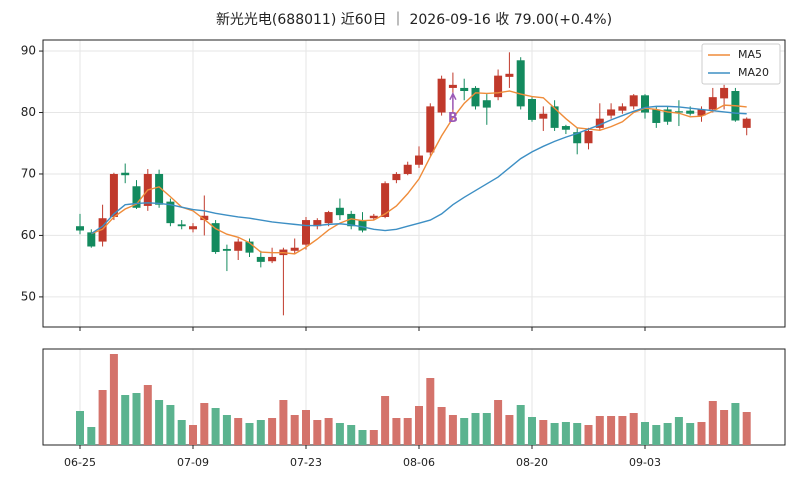  What do you see at coordinates (741, 64) in the screenshot?
I see `legend-box` at bounding box center [741, 64].